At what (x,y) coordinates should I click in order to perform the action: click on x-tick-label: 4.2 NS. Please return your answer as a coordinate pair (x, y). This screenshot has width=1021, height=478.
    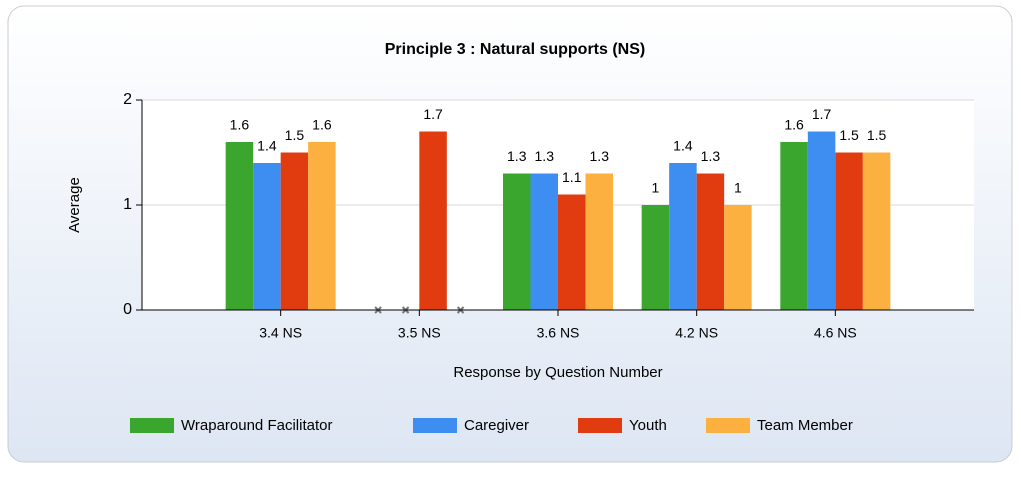
    Looking at the image, I should click on (696, 333).